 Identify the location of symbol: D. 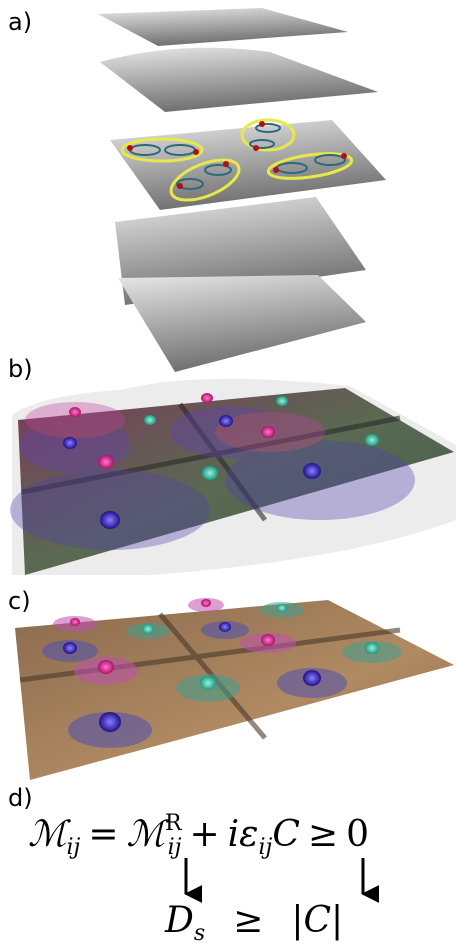
(179, 920).